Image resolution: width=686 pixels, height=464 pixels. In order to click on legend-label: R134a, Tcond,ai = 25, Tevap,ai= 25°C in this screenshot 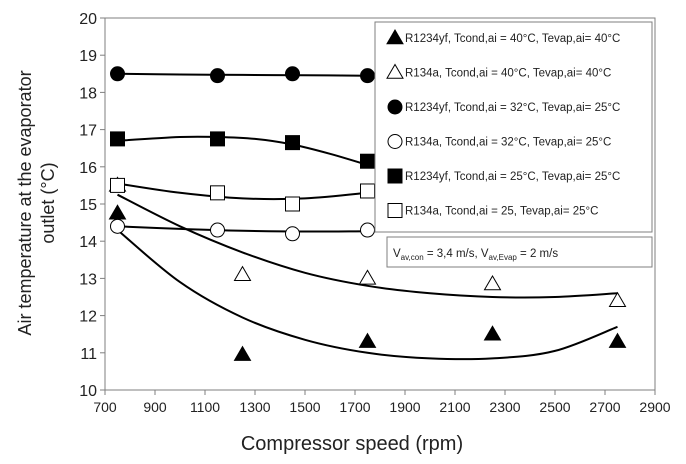, I will do `click(501, 212)`.